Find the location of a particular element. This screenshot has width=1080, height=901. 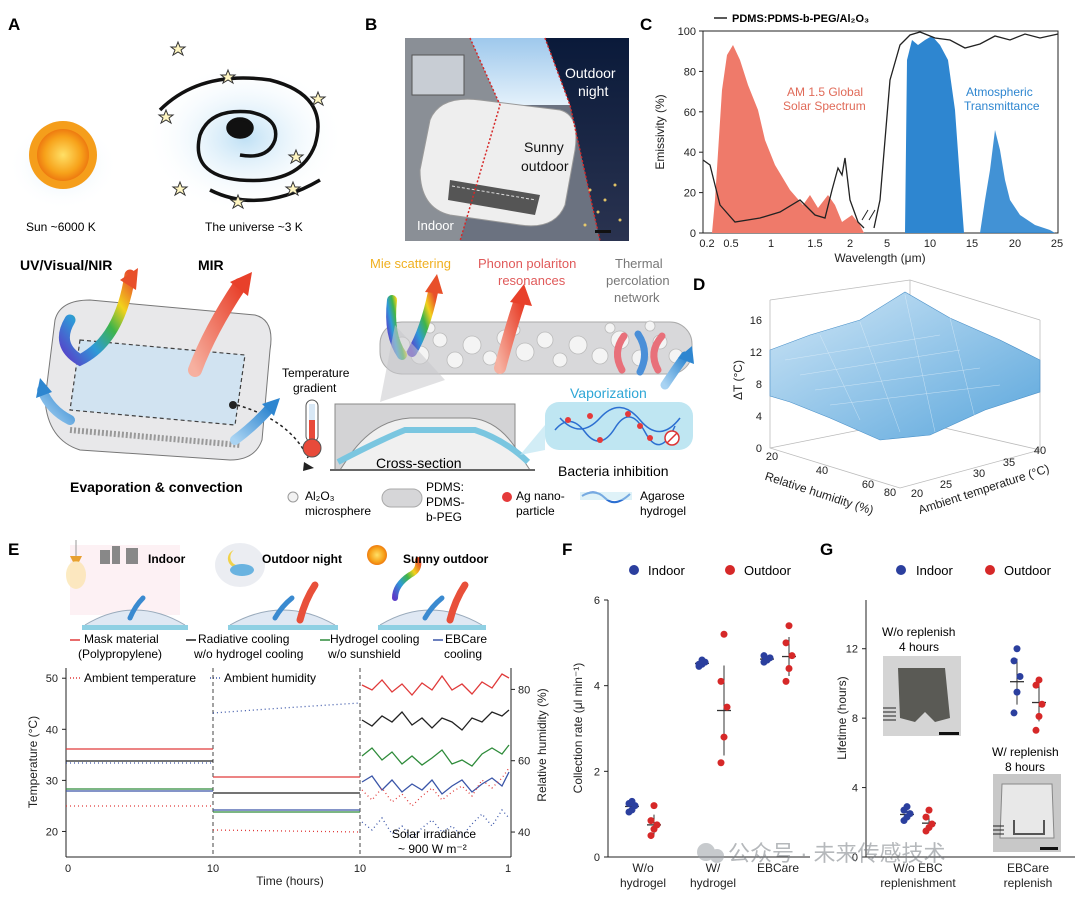

outdoor-night-label-2: night is located at coordinates (593, 91).